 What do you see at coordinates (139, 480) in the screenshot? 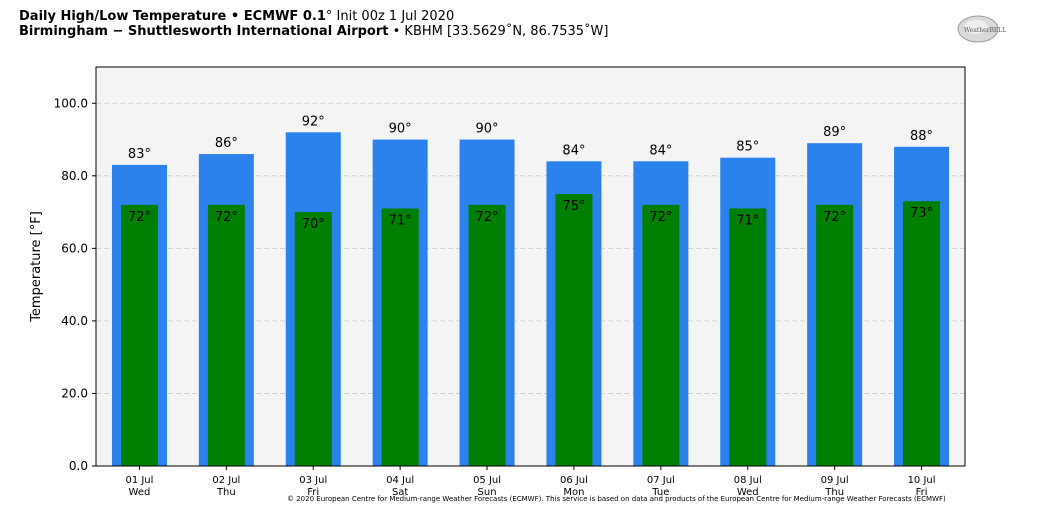
I see `x-tick-date: 01 Jul` at bounding box center [139, 480].